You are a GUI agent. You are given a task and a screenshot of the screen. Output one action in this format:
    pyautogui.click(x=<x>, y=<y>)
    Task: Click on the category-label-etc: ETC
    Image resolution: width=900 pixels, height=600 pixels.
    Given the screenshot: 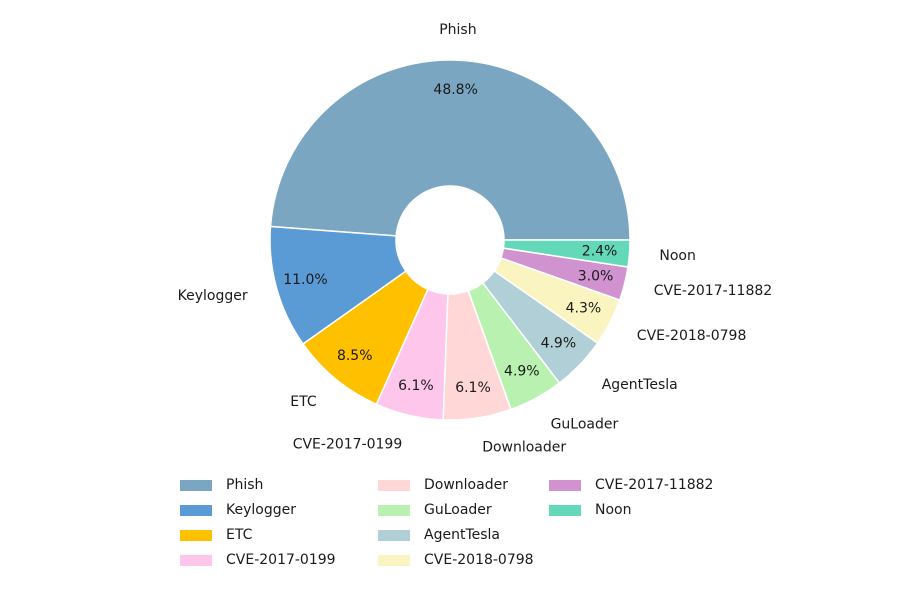 What is the action you would take?
    pyautogui.click(x=303, y=402)
    